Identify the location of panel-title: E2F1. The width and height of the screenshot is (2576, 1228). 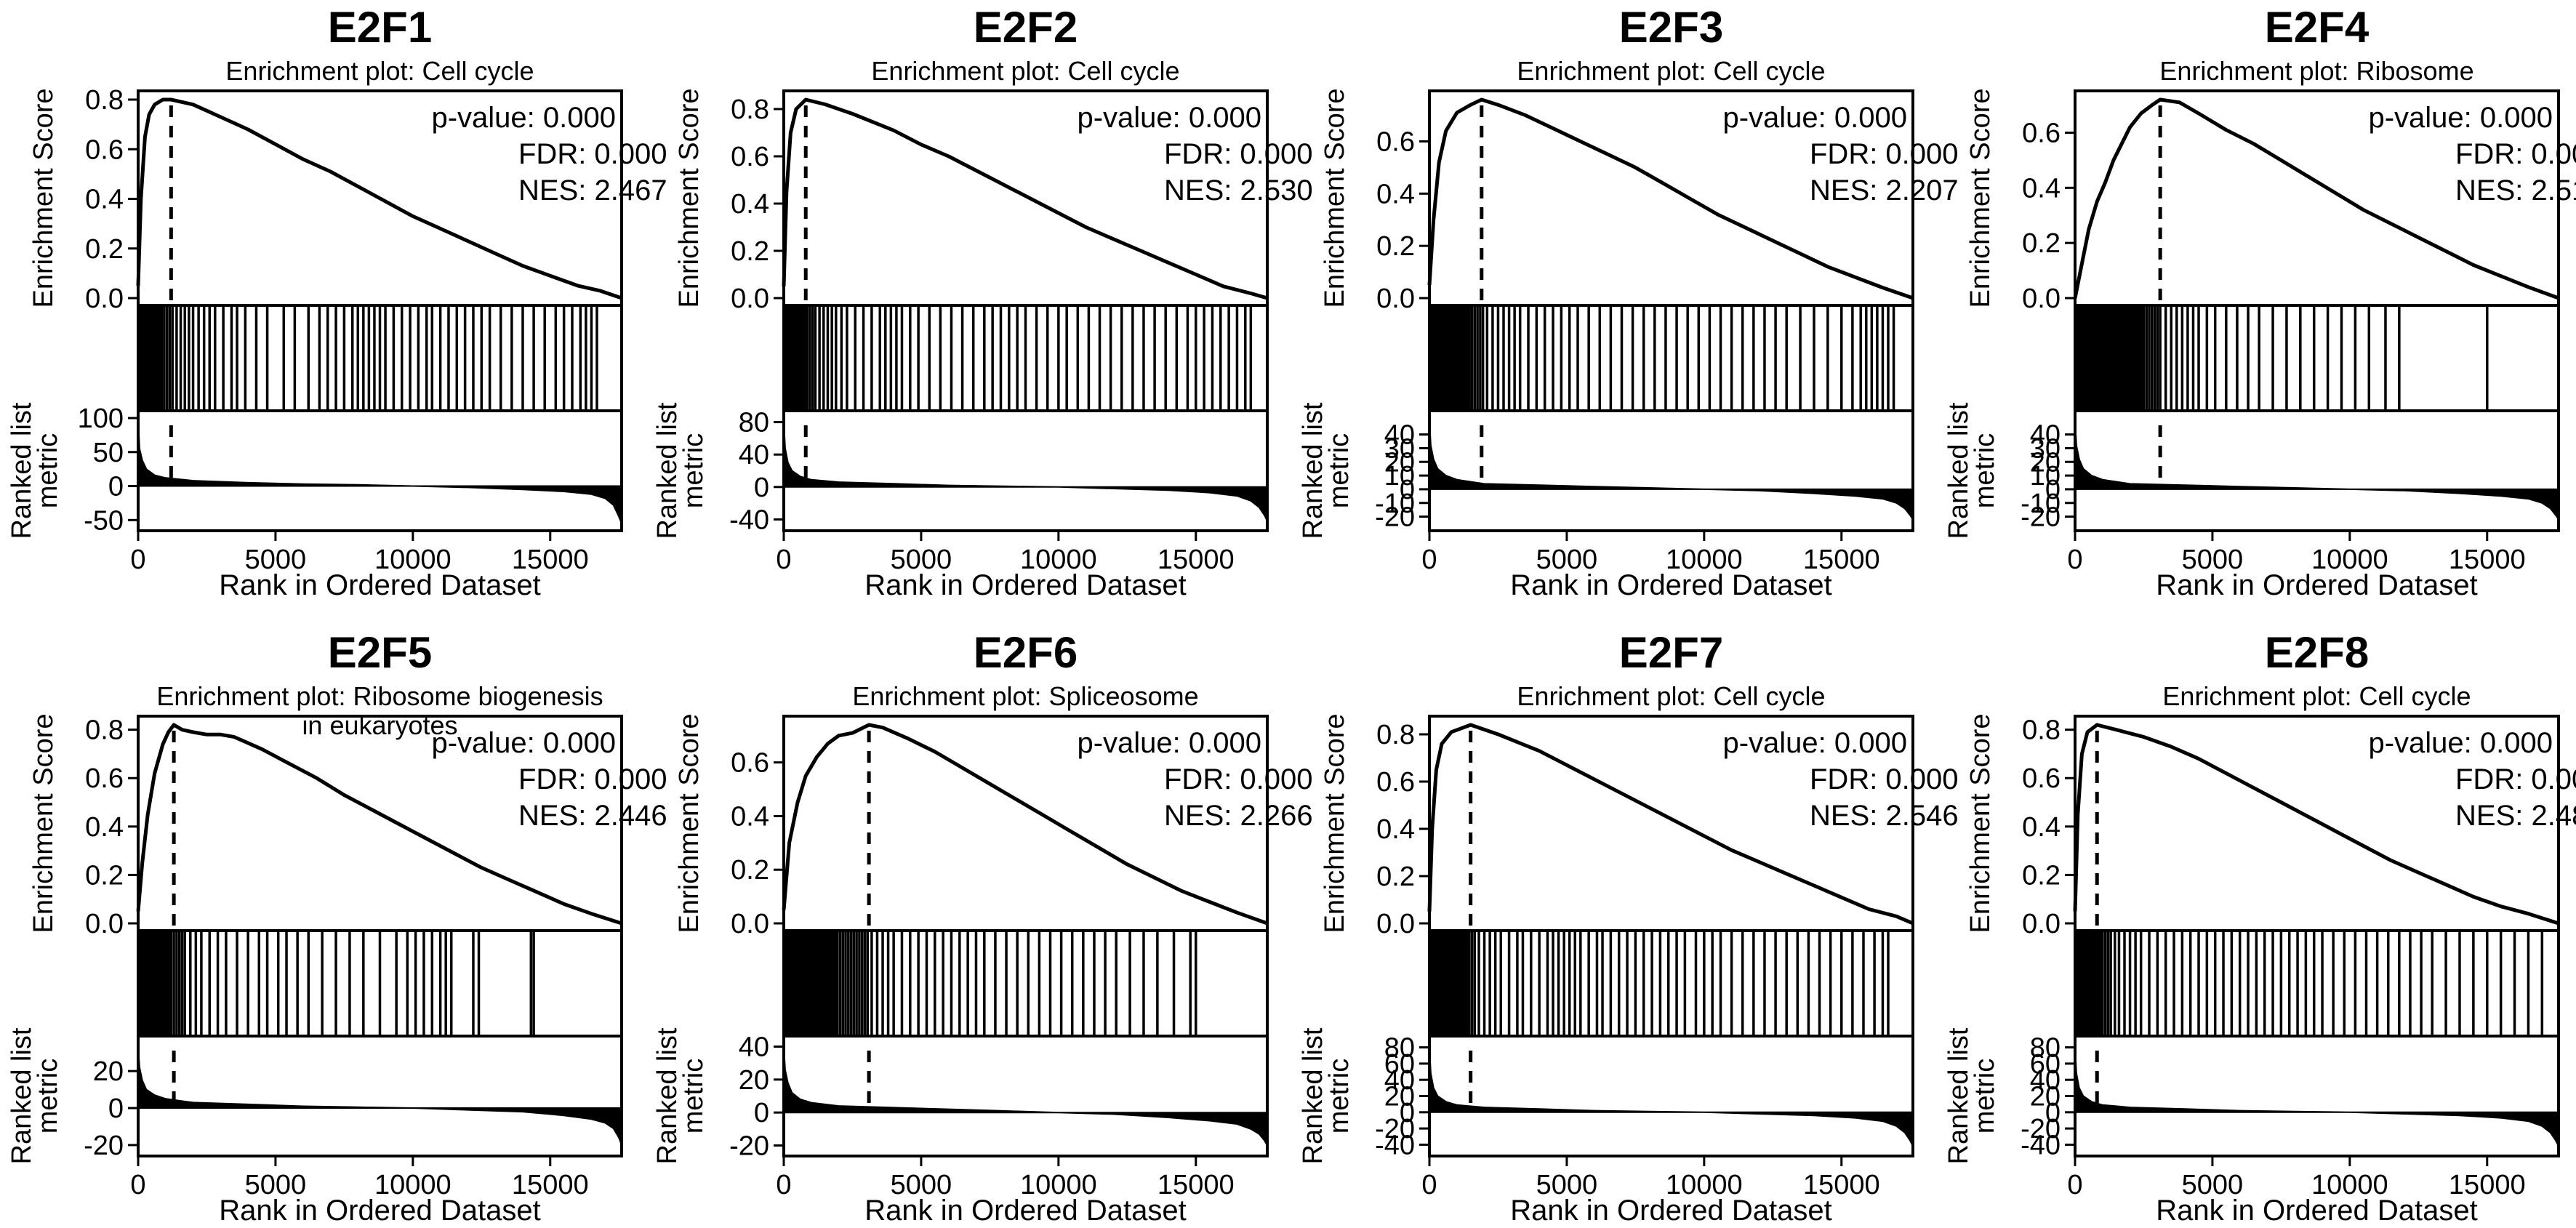
(380, 27).